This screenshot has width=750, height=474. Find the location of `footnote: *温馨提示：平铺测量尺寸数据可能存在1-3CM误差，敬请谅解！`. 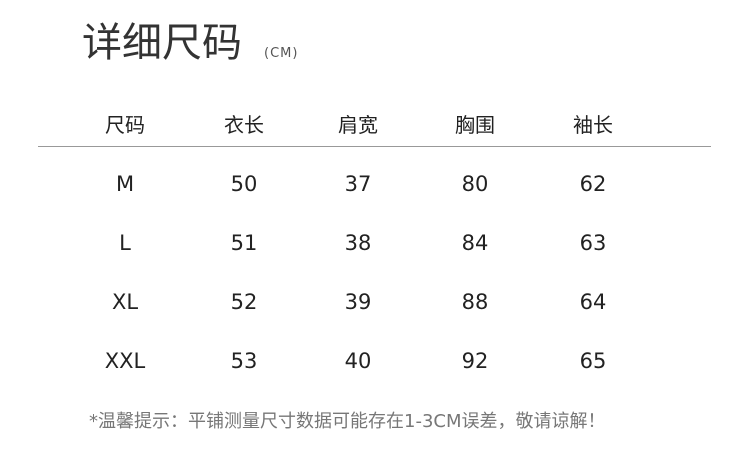

footnote: *温馨提示：平铺测量尺寸数据可能存在1-3CM误差，敬请谅解！ is located at coordinates (347, 421).